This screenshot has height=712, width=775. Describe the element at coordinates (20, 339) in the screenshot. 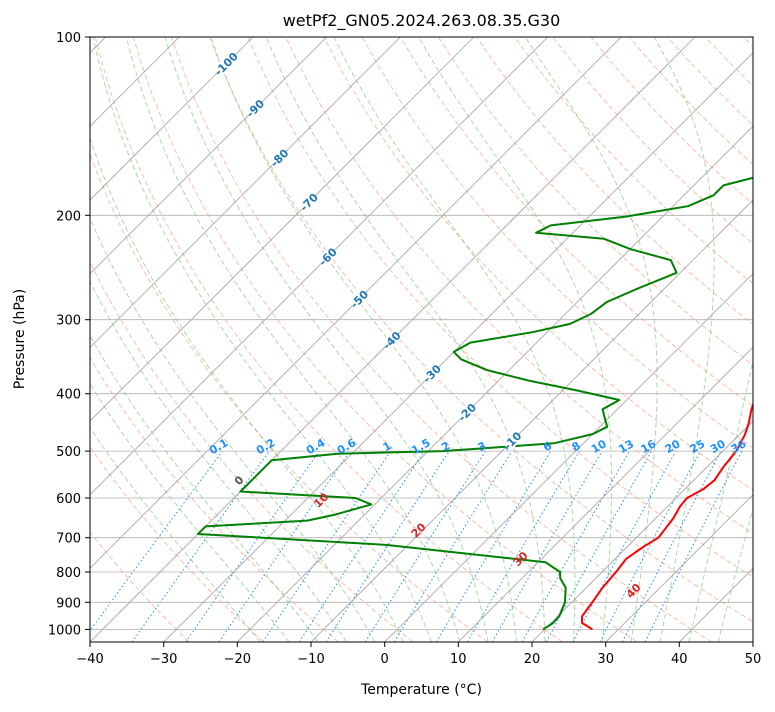

I see `y-axis-label: Pressure (hPa)` at that location.